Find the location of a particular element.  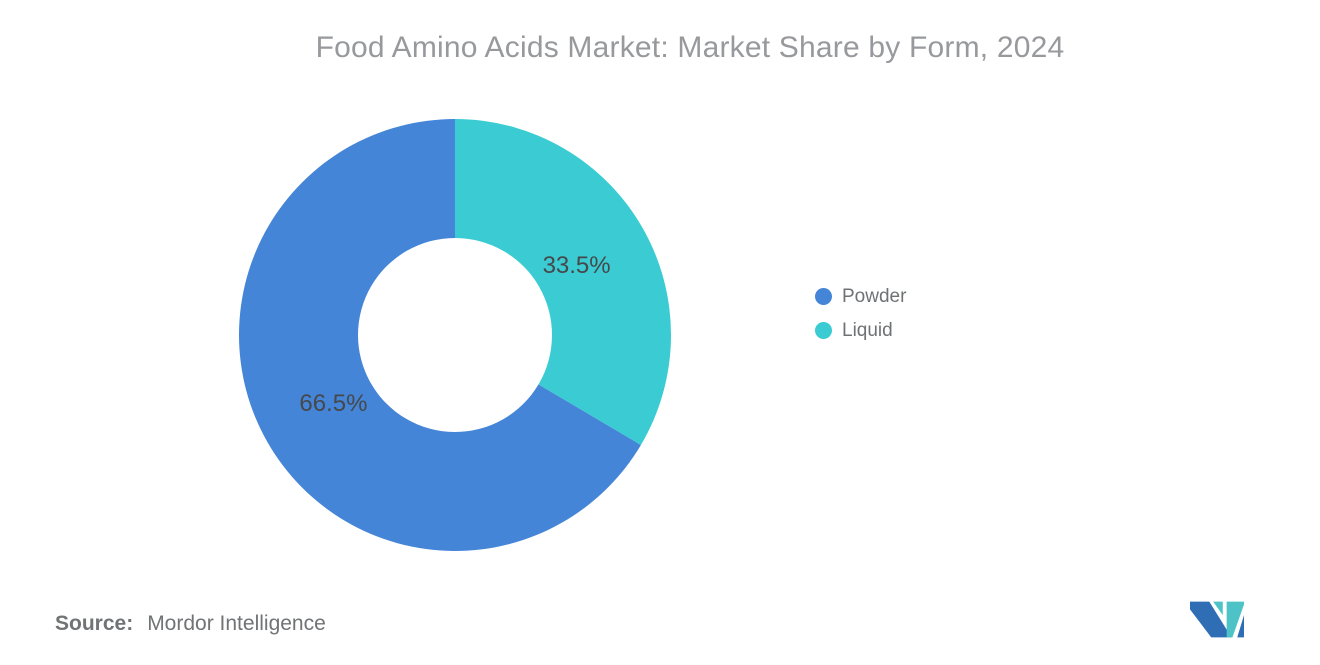

data-label-powder: 66.5% is located at coordinates (333, 404).